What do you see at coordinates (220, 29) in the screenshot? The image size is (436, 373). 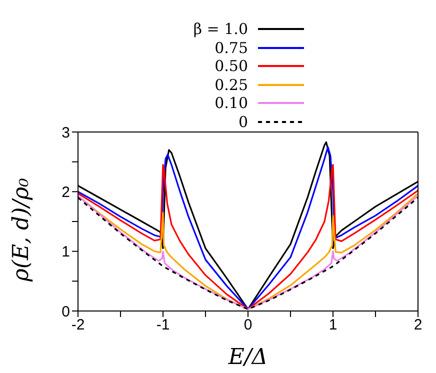 I see `legend-label: β = 1.0` at bounding box center [220, 29].